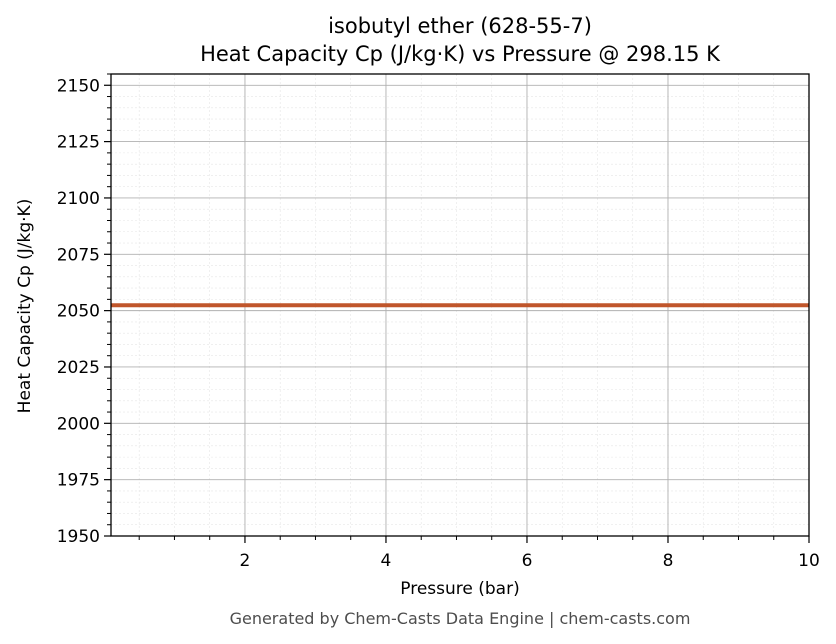 Image resolution: width=836 pixels, height=644 pixels. I want to click on y-tick-label: 2000, so click(78, 424).